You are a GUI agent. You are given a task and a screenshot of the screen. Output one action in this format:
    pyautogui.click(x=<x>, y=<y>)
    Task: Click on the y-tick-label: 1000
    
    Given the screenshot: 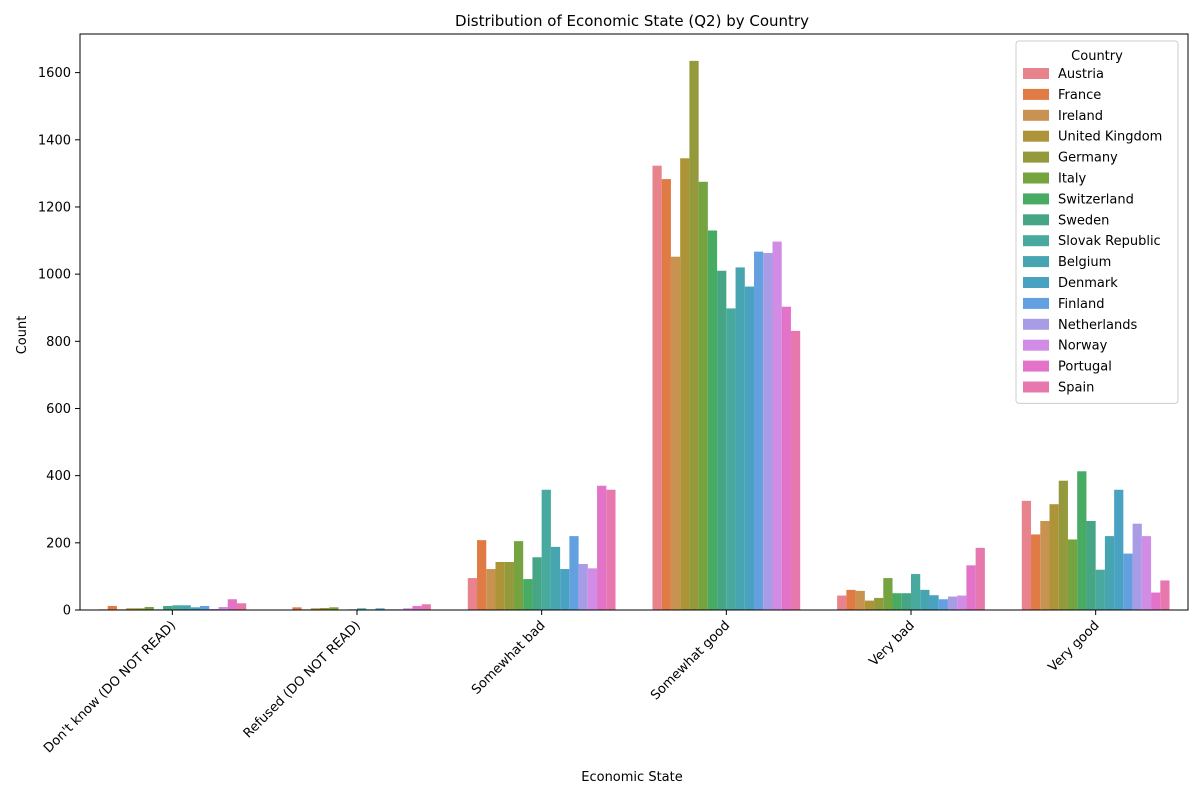 What is the action you would take?
    pyautogui.click(x=54, y=275)
    